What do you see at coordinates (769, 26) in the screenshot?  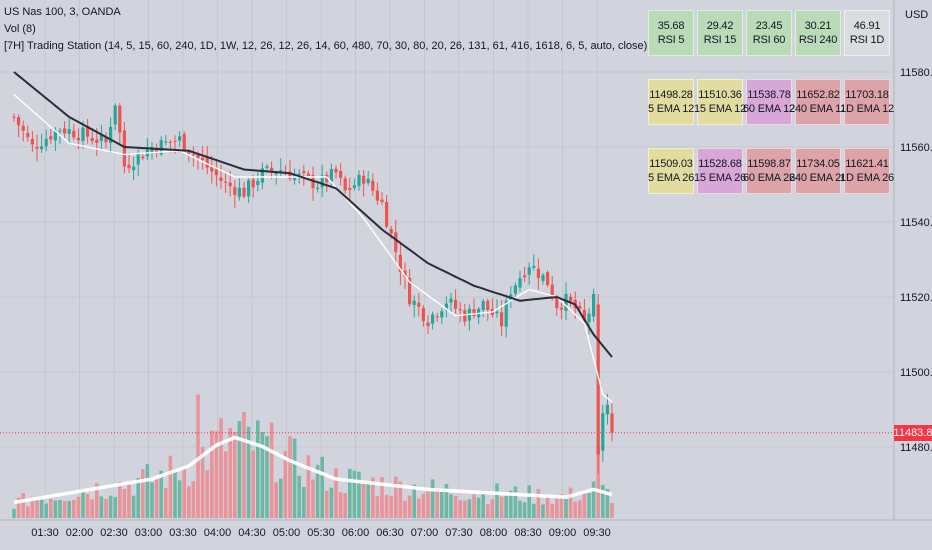 I see `cell-value: 23.45` at bounding box center [769, 26].